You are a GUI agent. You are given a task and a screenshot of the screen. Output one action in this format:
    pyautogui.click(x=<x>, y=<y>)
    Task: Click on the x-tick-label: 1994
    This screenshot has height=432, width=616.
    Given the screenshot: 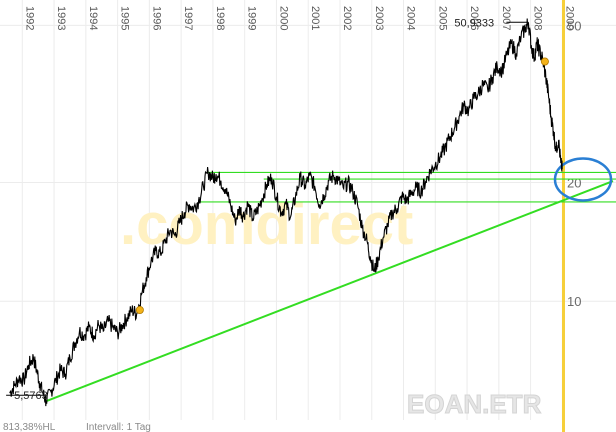 What is the action you would take?
    pyautogui.click(x=93, y=18)
    